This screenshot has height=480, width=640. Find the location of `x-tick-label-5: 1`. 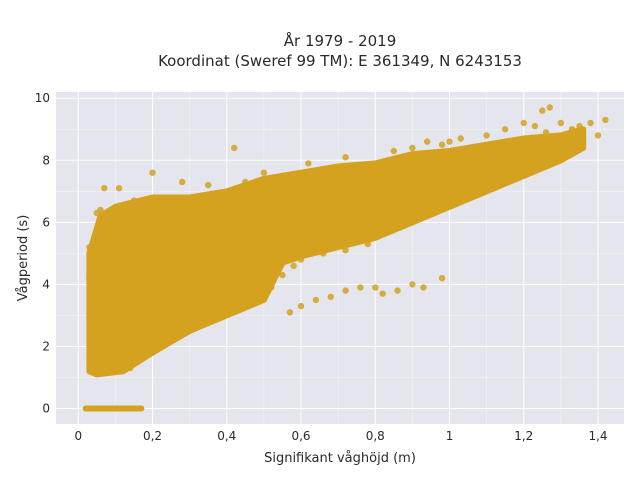

x-tick-label-5: 1 is located at coordinates (450, 436).